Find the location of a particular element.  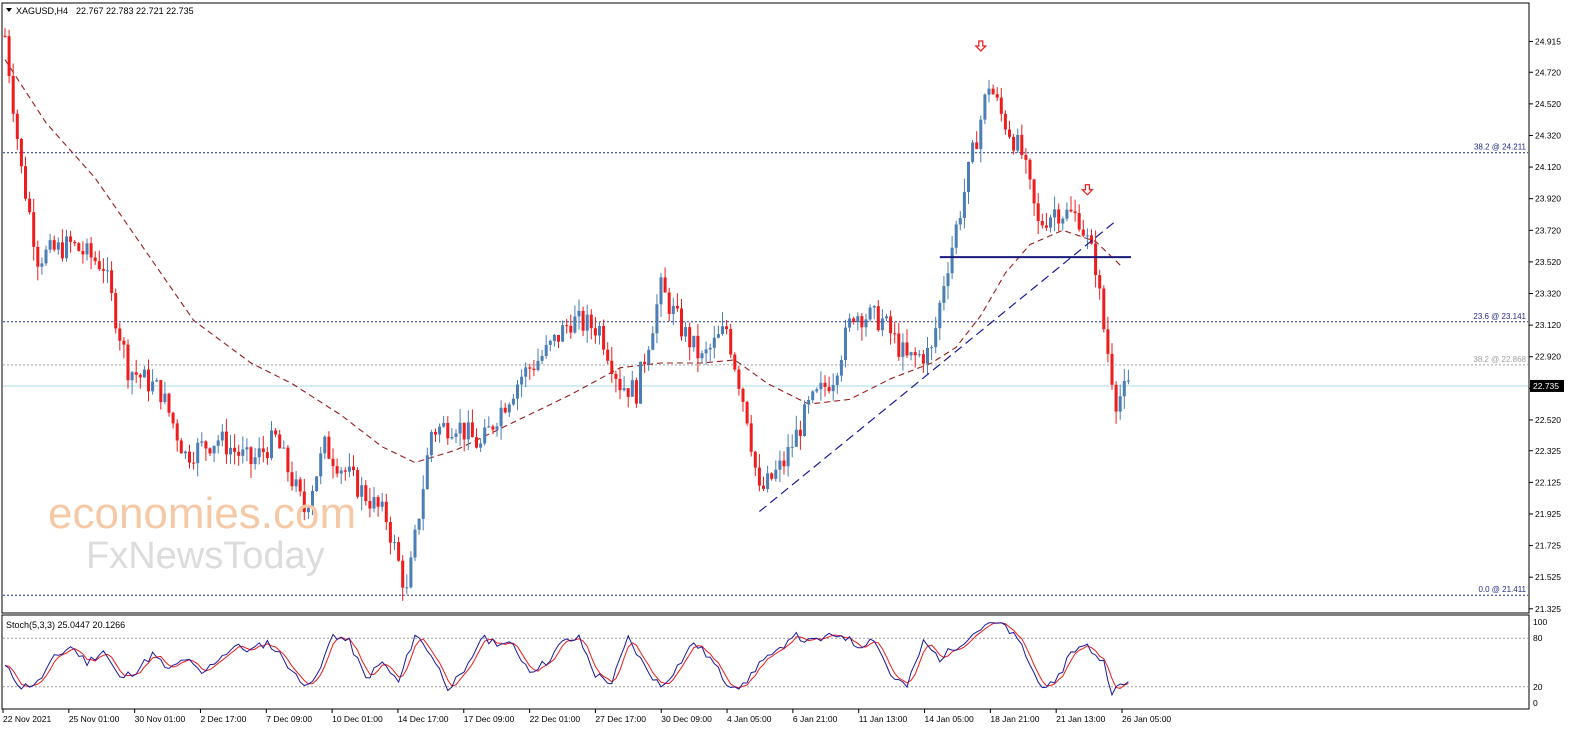

stochastic-panel-frame is located at coordinates (765, 662).